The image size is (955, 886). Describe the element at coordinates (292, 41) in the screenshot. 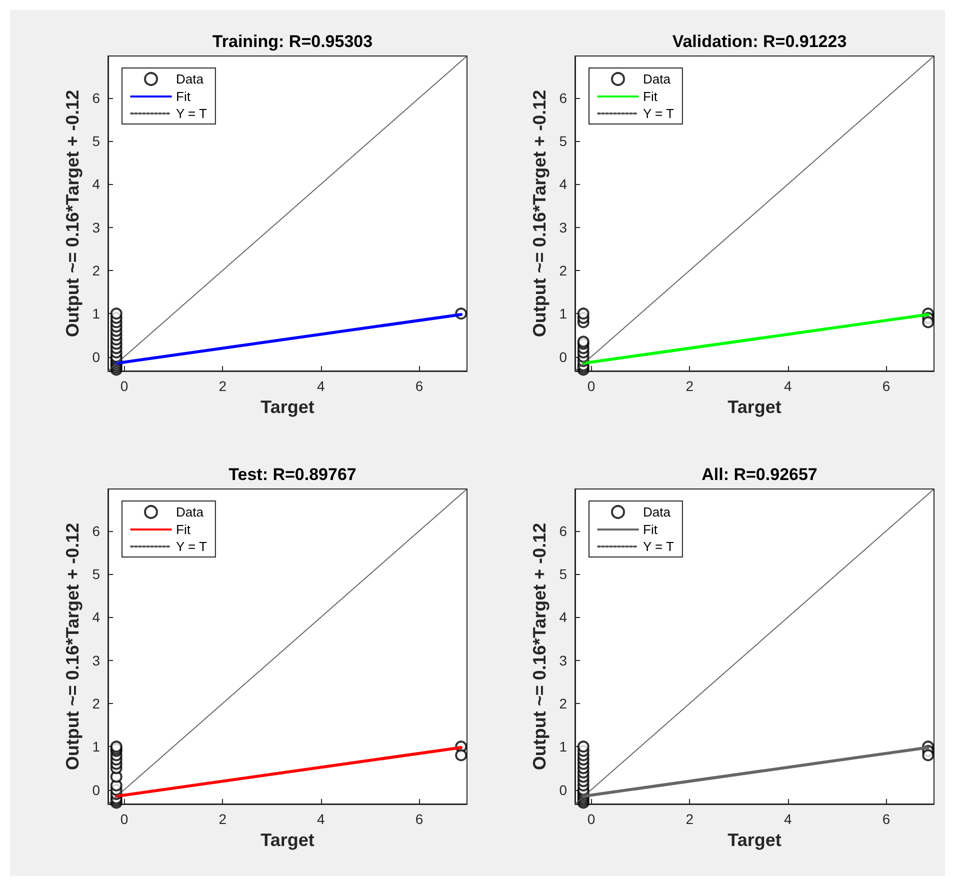

I see `chart-title: Training: R=0.95303` at that location.